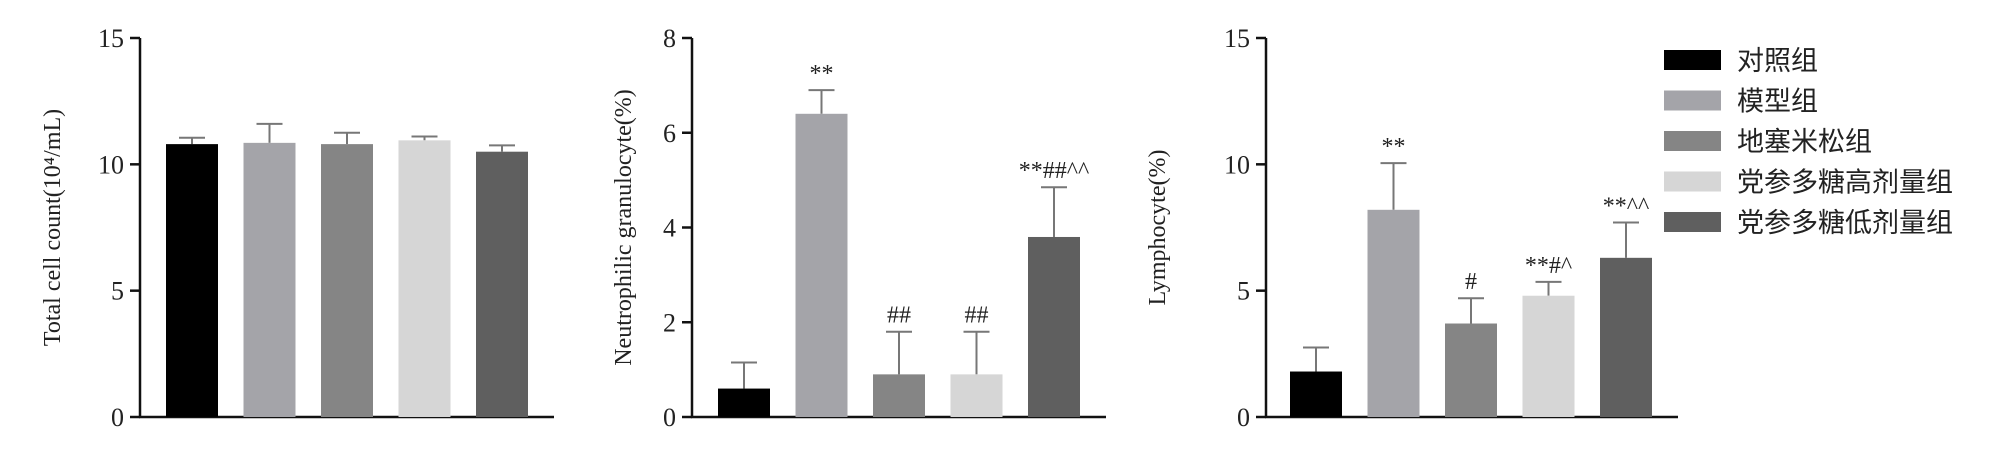 The height and width of the screenshot is (451, 1992). I want to click on y-tick-label: 2, so click(669, 322).